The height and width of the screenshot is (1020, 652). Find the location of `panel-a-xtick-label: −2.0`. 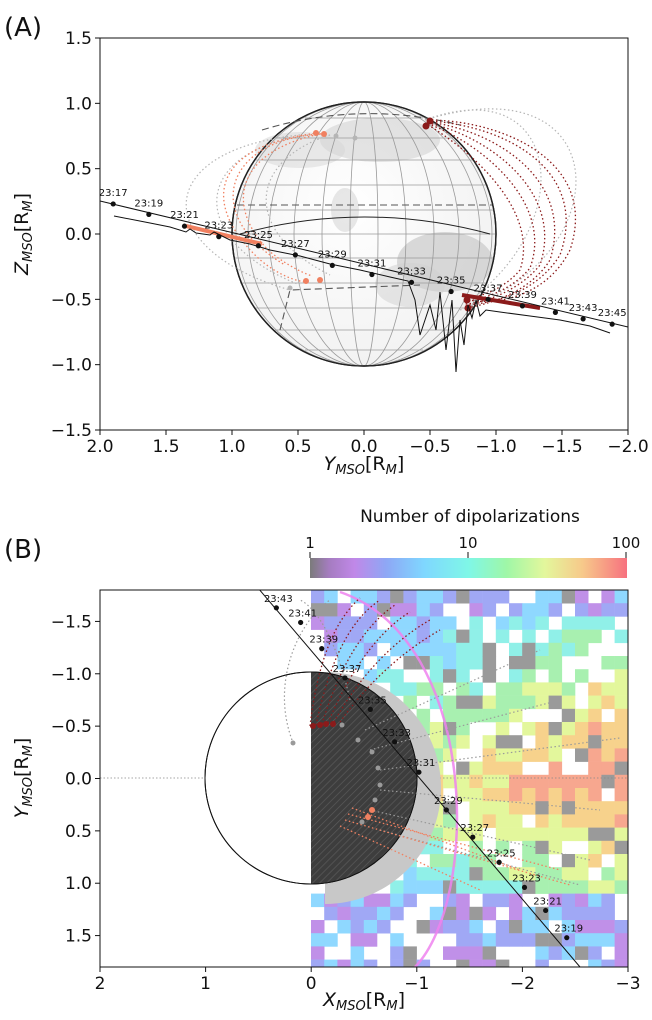

panel-a-xtick-label: −2.0 is located at coordinates (627, 447).